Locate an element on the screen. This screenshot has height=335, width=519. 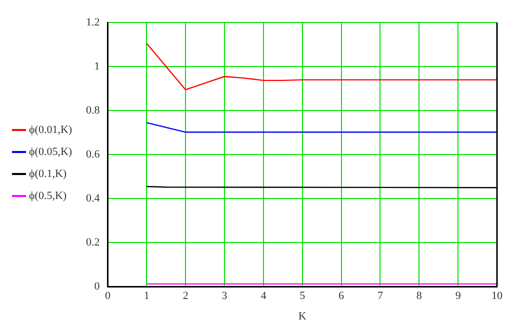
x-tick-label: 10 is located at coordinates (497, 296).